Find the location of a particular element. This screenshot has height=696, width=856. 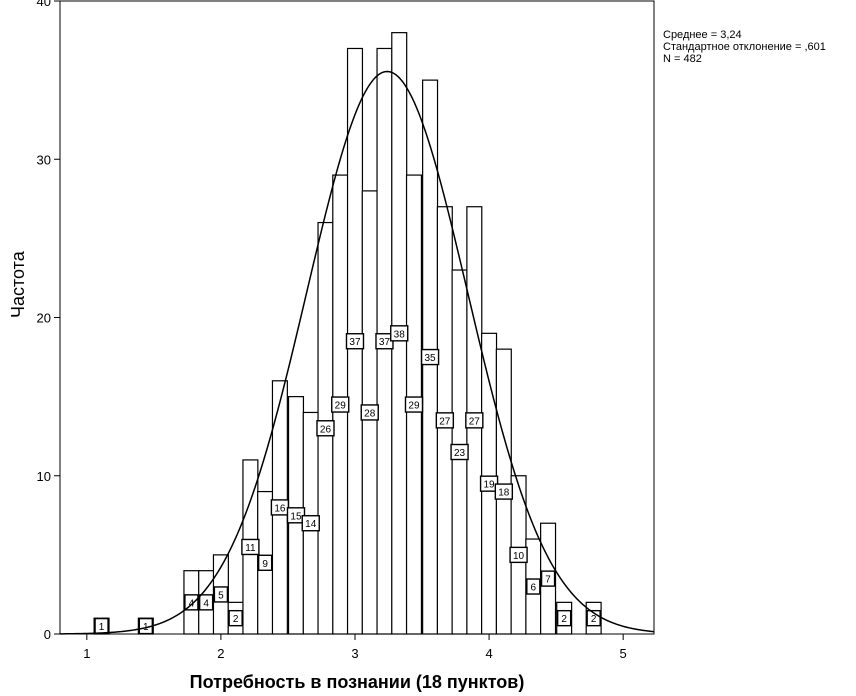

stats-n: N = 482 is located at coordinates (682, 59).